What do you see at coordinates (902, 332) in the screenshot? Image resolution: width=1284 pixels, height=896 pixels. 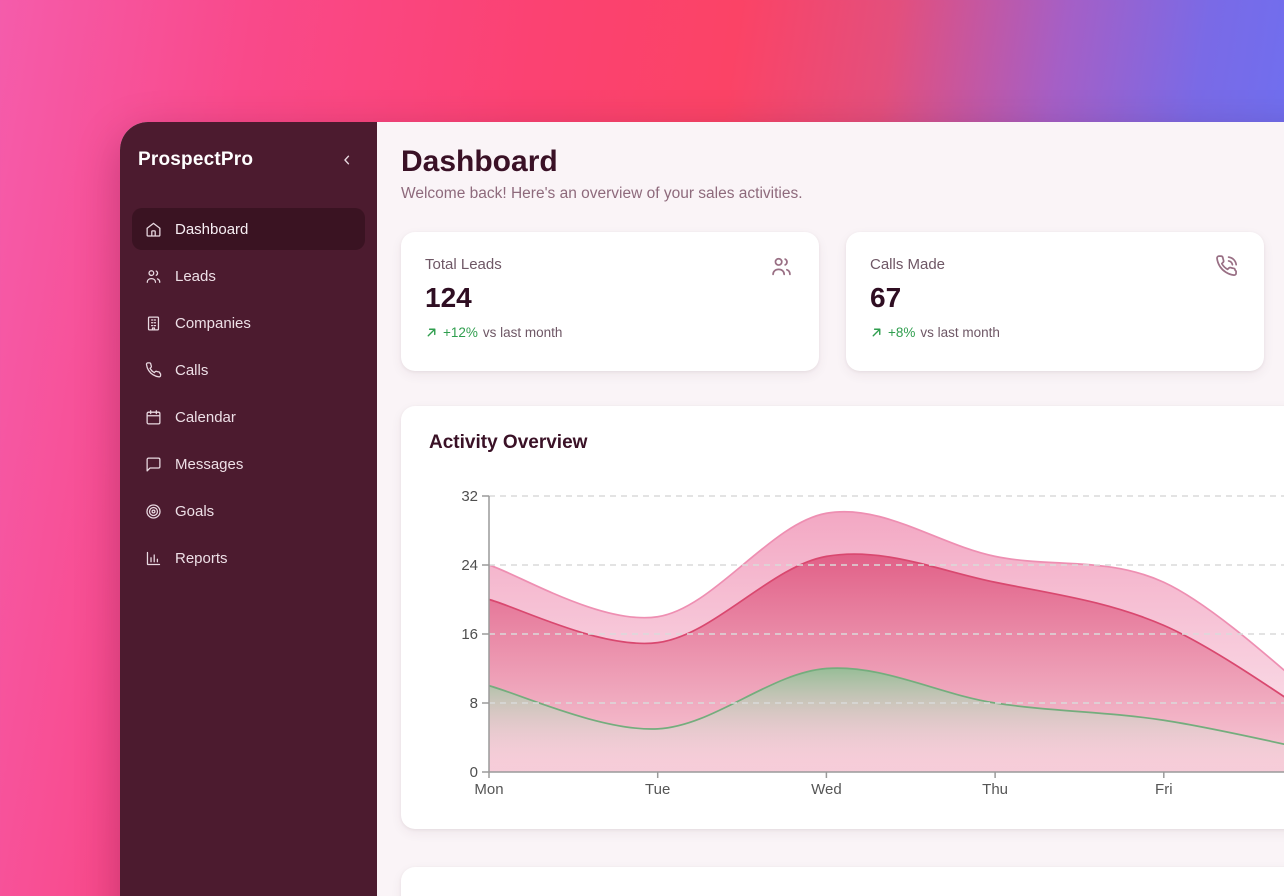 I see `stat-change-percent: +8%` at bounding box center [902, 332].